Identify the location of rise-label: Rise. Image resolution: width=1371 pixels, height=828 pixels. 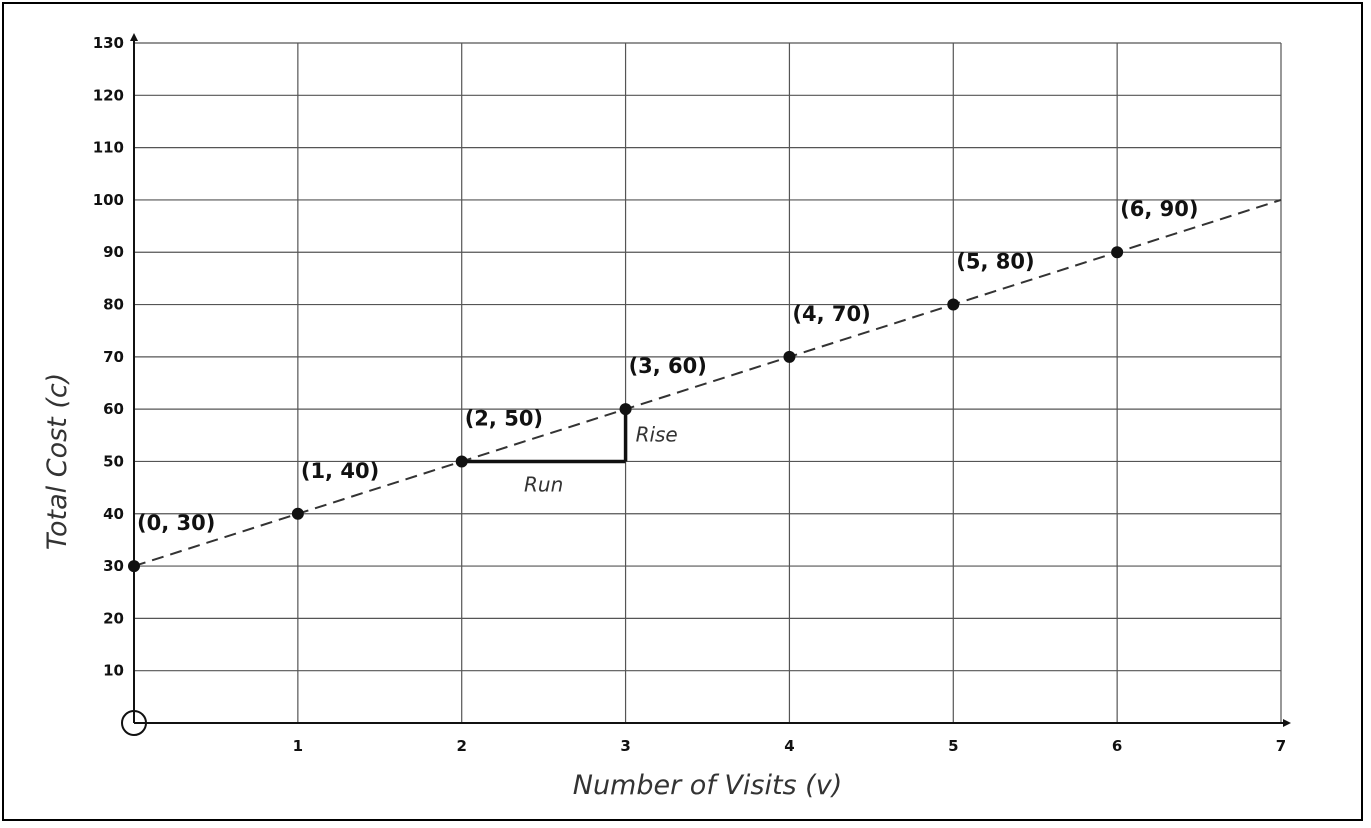
(657, 434).